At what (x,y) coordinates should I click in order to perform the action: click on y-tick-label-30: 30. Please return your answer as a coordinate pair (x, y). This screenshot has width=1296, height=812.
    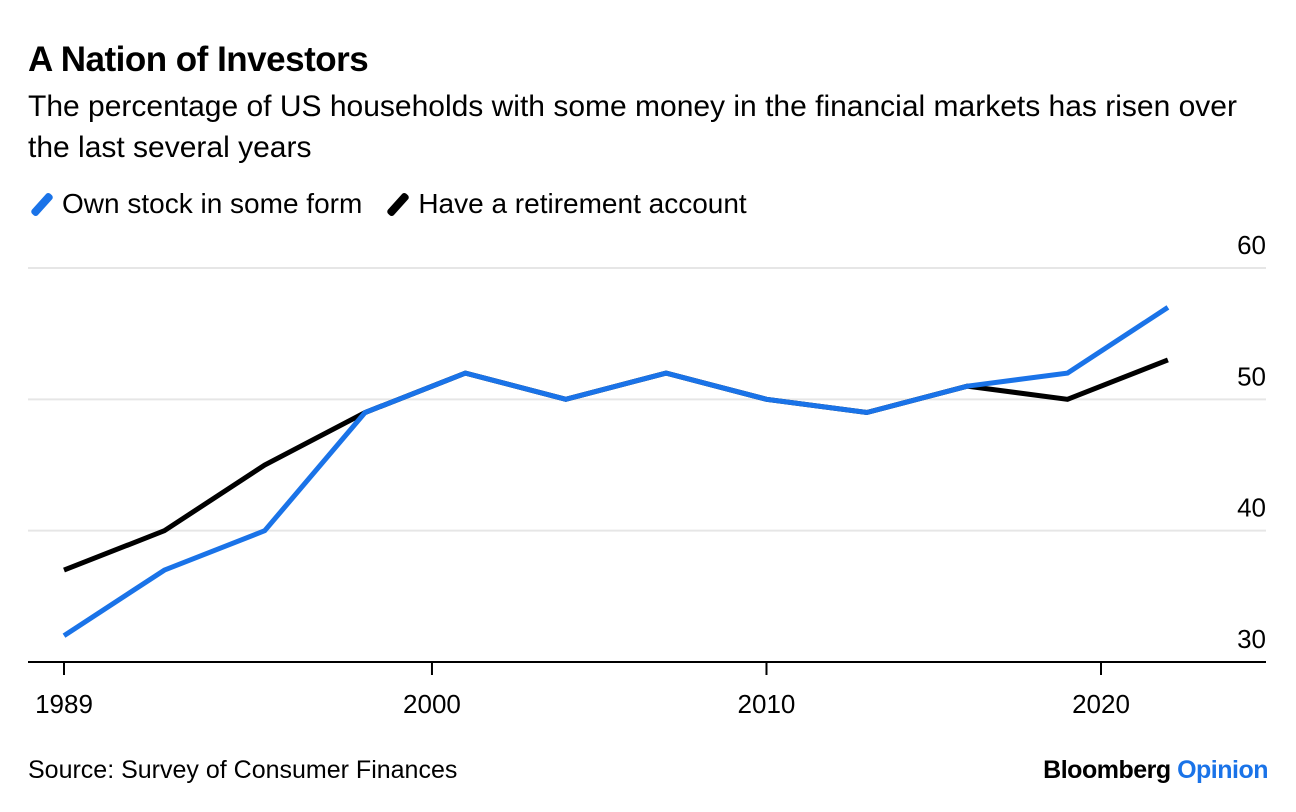
    Looking at the image, I should click on (1251, 639).